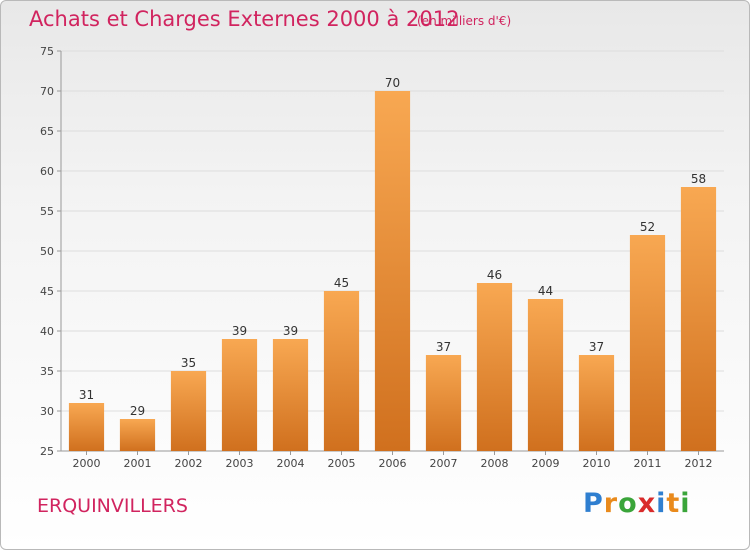  Describe the element at coordinates (495, 463) in the screenshot. I see `x-tick-label: 2008` at that location.